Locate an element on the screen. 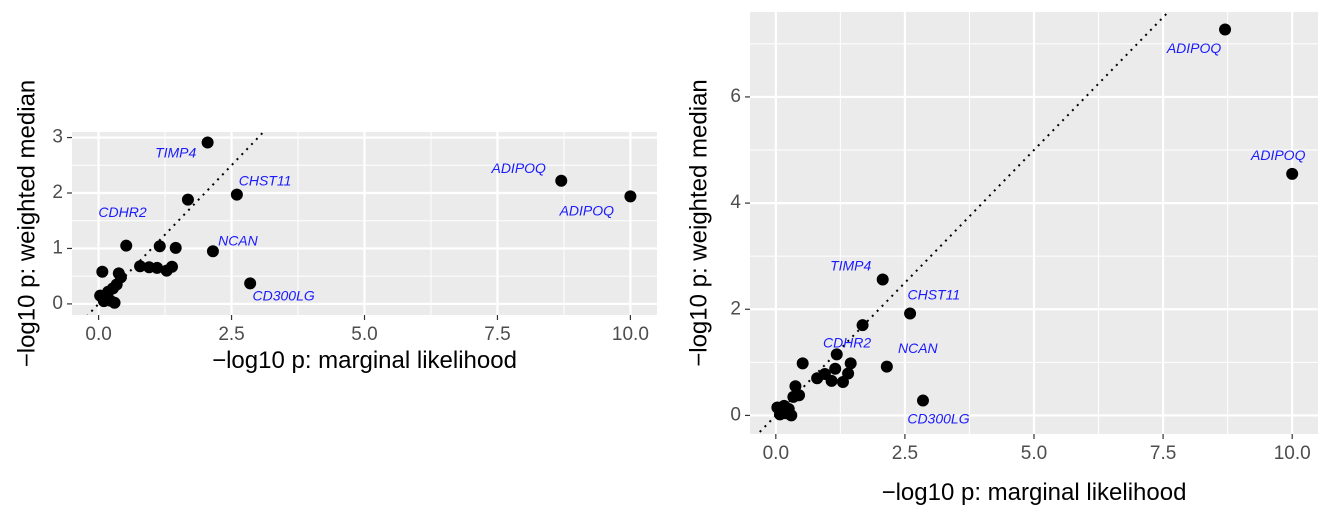  y-tick-label: 1 is located at coordinates (57, 247).